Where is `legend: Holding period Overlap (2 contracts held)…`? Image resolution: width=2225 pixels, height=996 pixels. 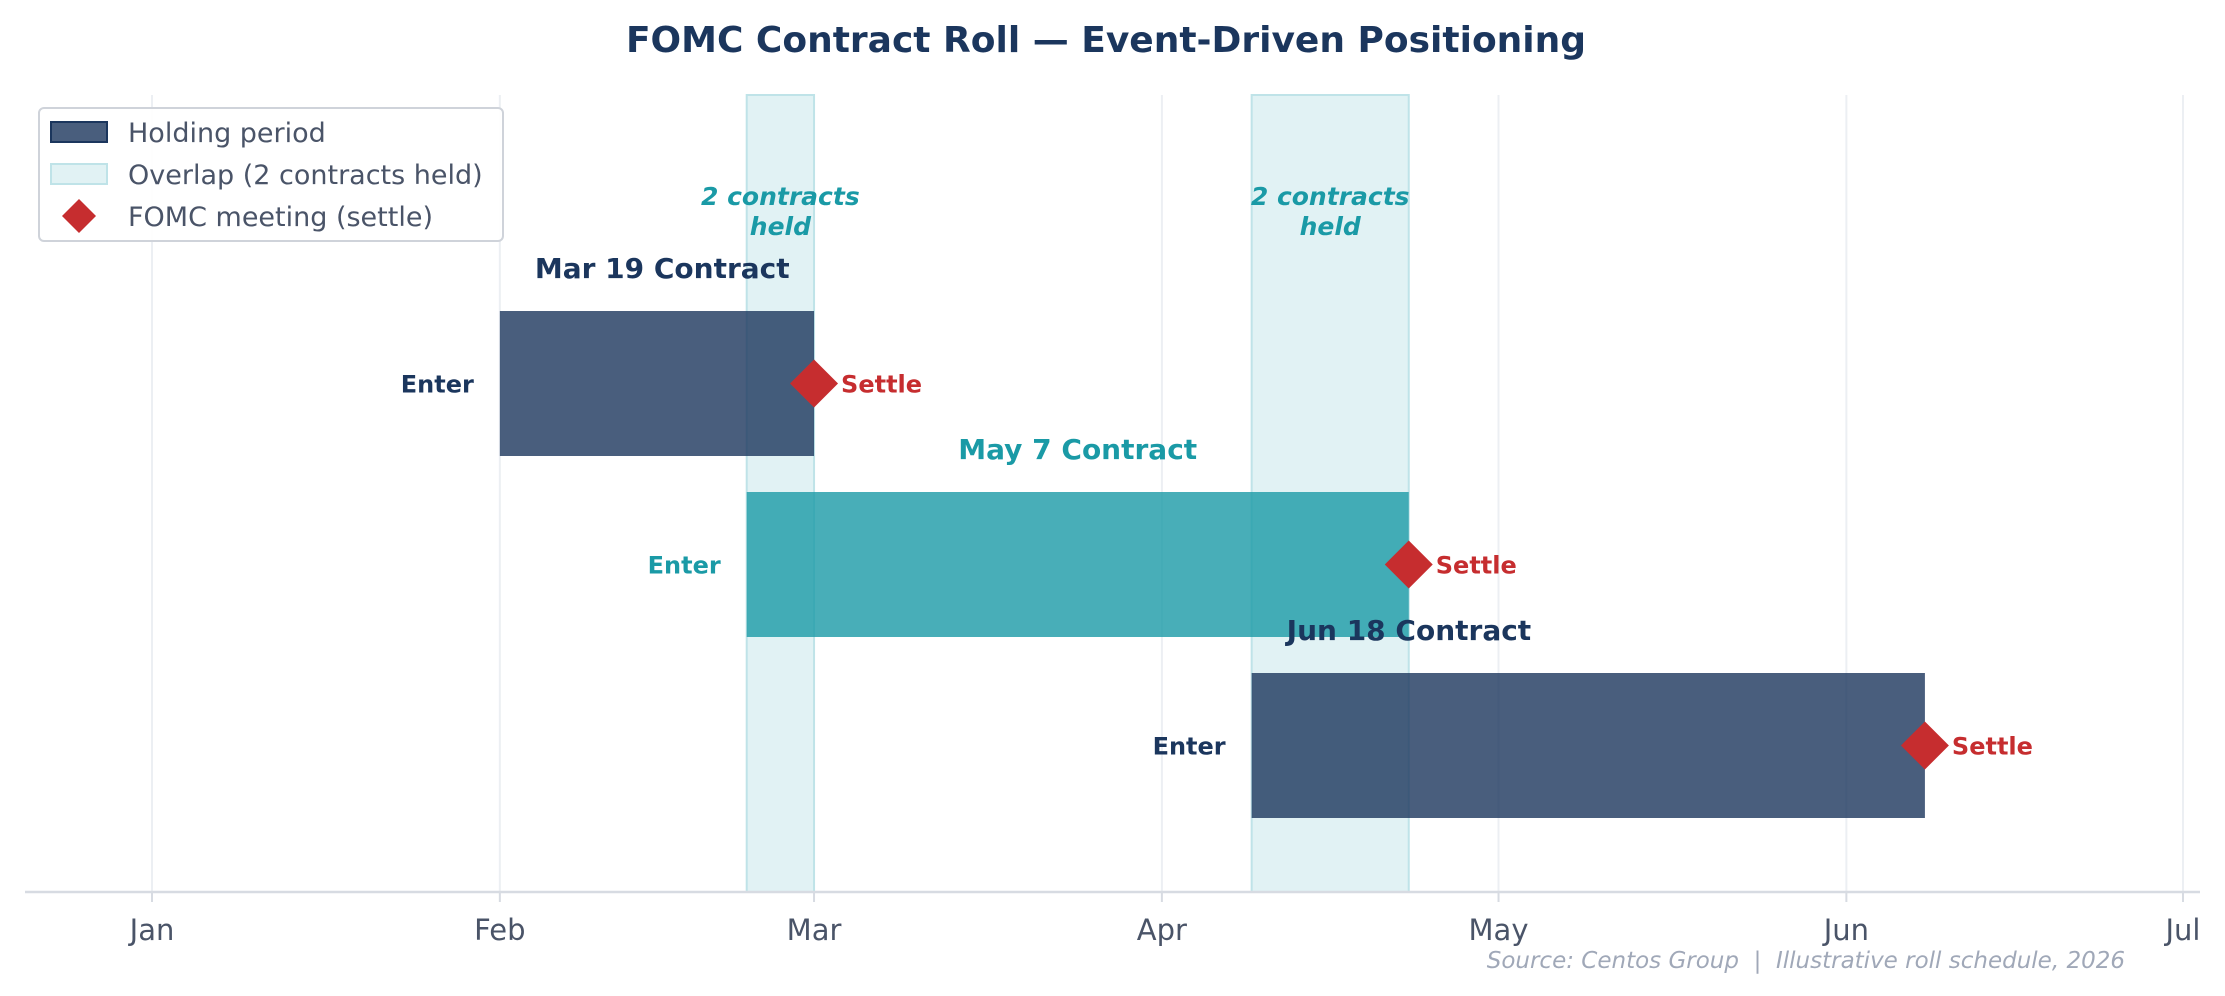 legend: Holding period Overlap (2 contracts held)… is located at coordinates (271, 174).